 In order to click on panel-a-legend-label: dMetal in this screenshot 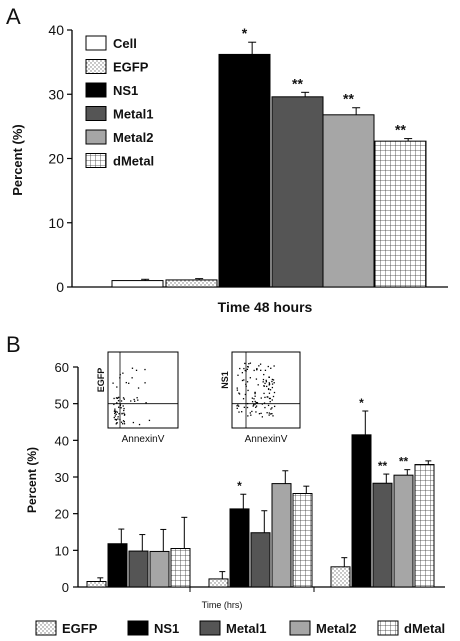, I will do `click(133, 161)`.